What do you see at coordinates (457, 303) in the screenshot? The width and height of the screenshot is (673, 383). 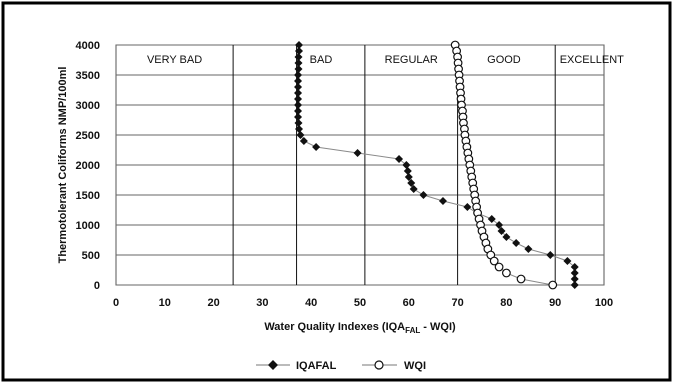 I see `x-tick-label: 70` at bounding box center [457, 303].